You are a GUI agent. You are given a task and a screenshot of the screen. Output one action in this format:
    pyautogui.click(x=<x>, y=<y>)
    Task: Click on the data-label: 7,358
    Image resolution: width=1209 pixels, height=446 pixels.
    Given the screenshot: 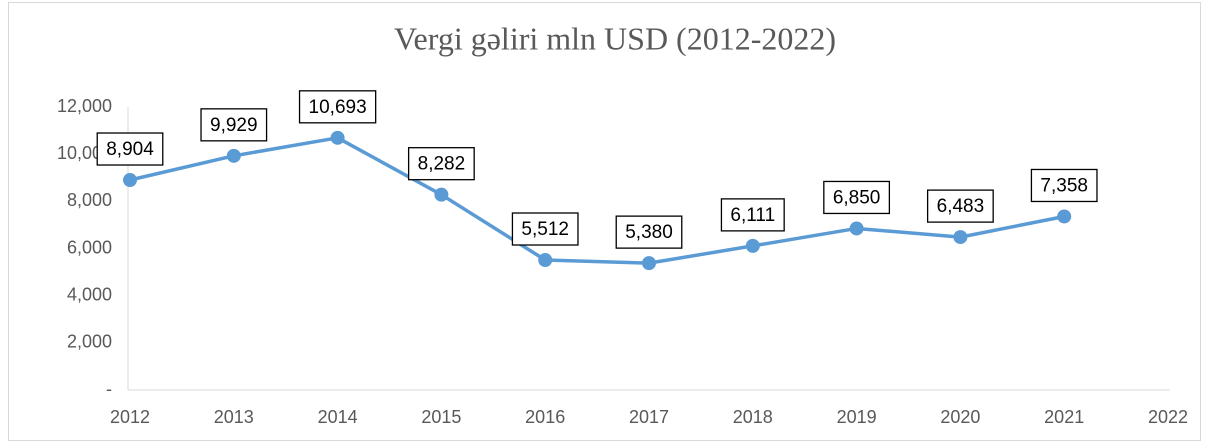 What is the action you would take?
    pyautogui.click(x=1064, y=185)
    